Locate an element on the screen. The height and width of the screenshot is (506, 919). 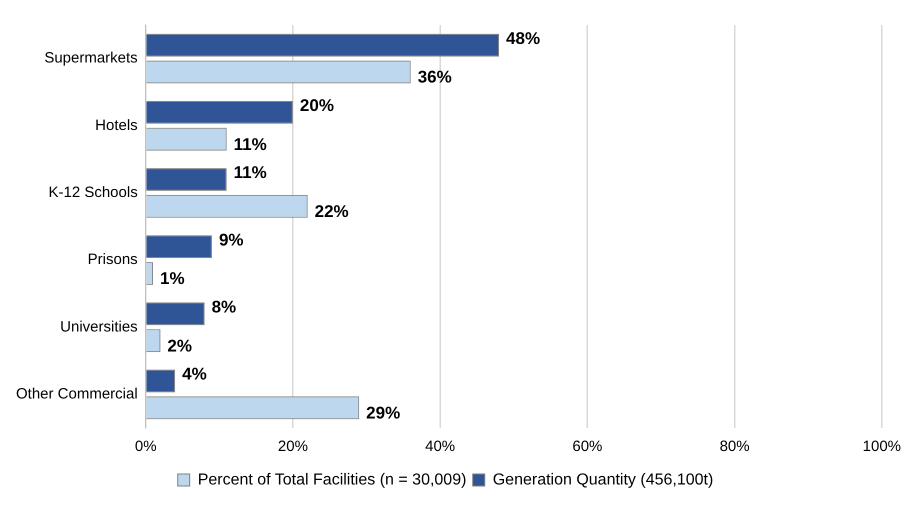
y-tick-label: Prisons is located at coordinates (113, 259).